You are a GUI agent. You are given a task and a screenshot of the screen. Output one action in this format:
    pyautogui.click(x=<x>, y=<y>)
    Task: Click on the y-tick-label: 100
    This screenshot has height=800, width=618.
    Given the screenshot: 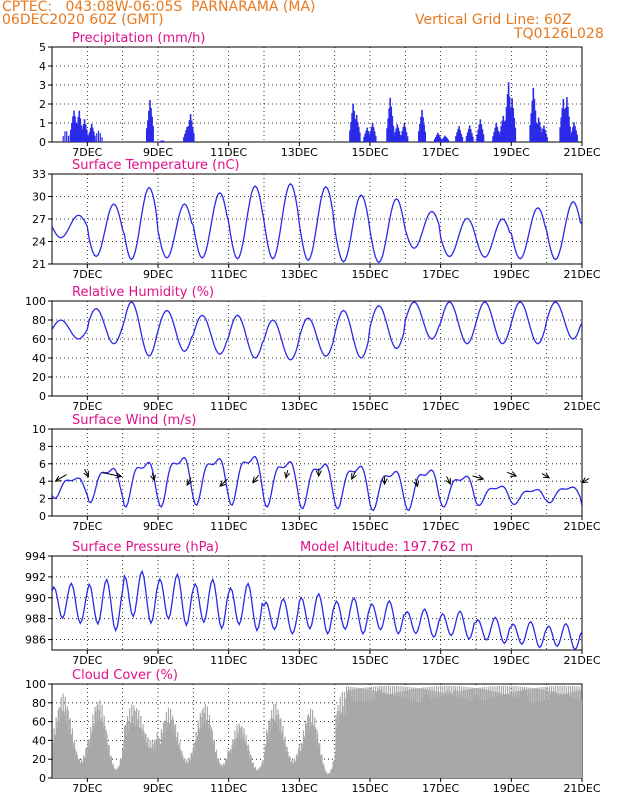 What is the action you would take?
    pyautogui.click(x=35, y=301)
    